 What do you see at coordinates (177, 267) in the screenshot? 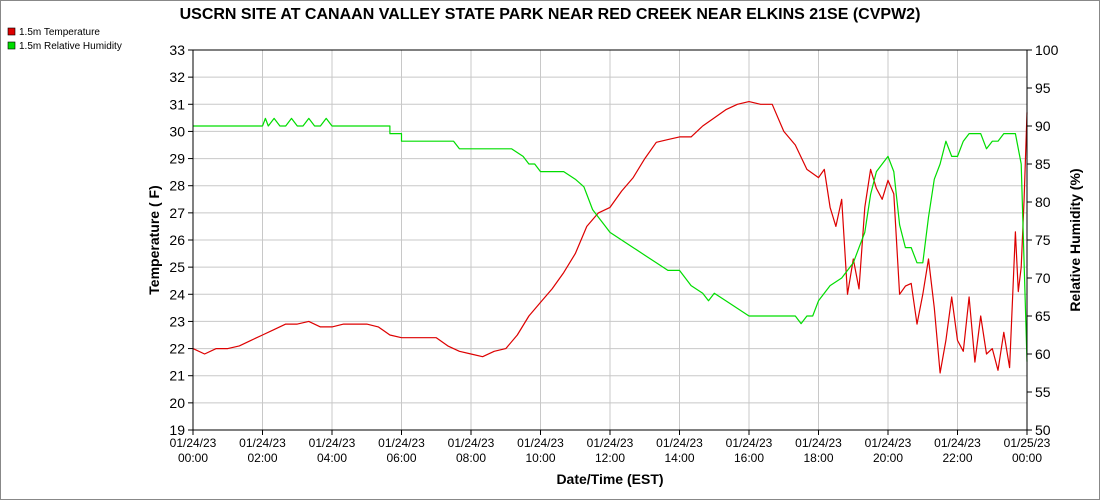
I see `y-tick-label: 25` at bounding box center [177, 267].